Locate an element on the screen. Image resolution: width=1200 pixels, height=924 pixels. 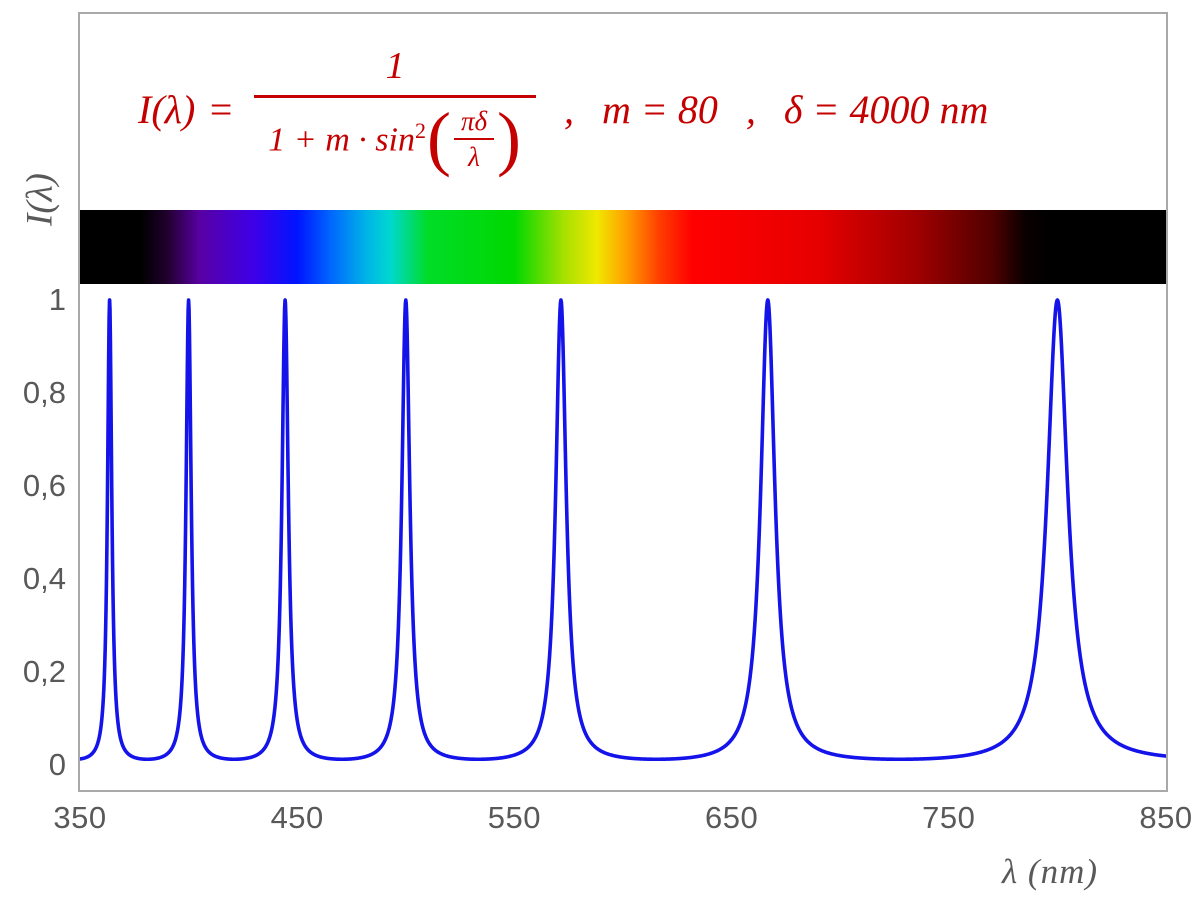
x-tick-label: 850 is located at coordinates (1166, 817).